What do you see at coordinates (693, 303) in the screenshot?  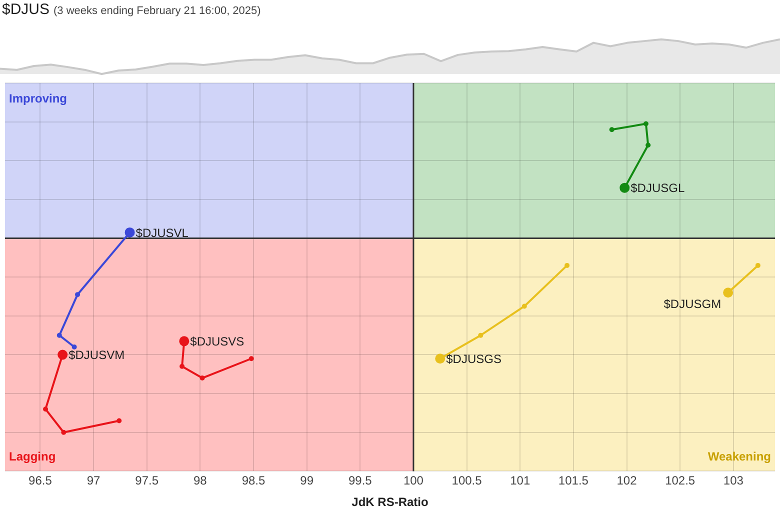 I see `series-label: $DJUSGM` at bounding box center [693, 303].